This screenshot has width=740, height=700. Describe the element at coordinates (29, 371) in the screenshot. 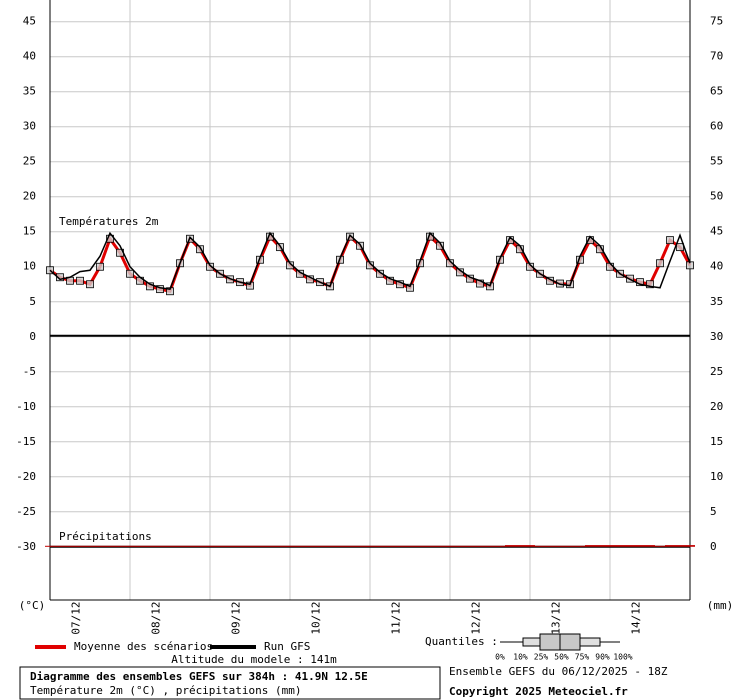

I see `y-tick-label: -5` at that location.